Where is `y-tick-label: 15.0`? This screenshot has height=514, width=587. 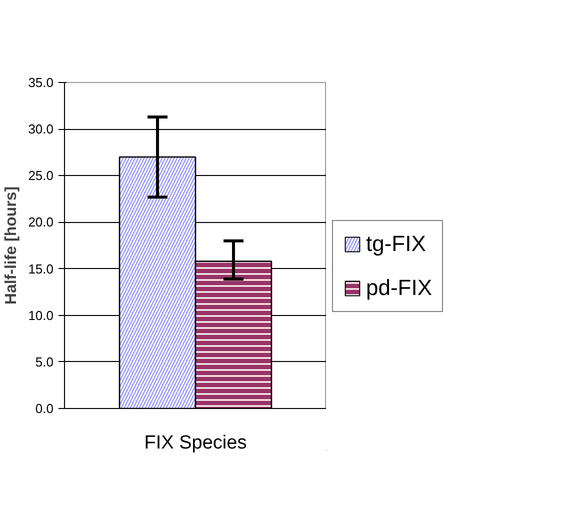 y-tick-label: 15.0 is located at coordinates (41, 268).